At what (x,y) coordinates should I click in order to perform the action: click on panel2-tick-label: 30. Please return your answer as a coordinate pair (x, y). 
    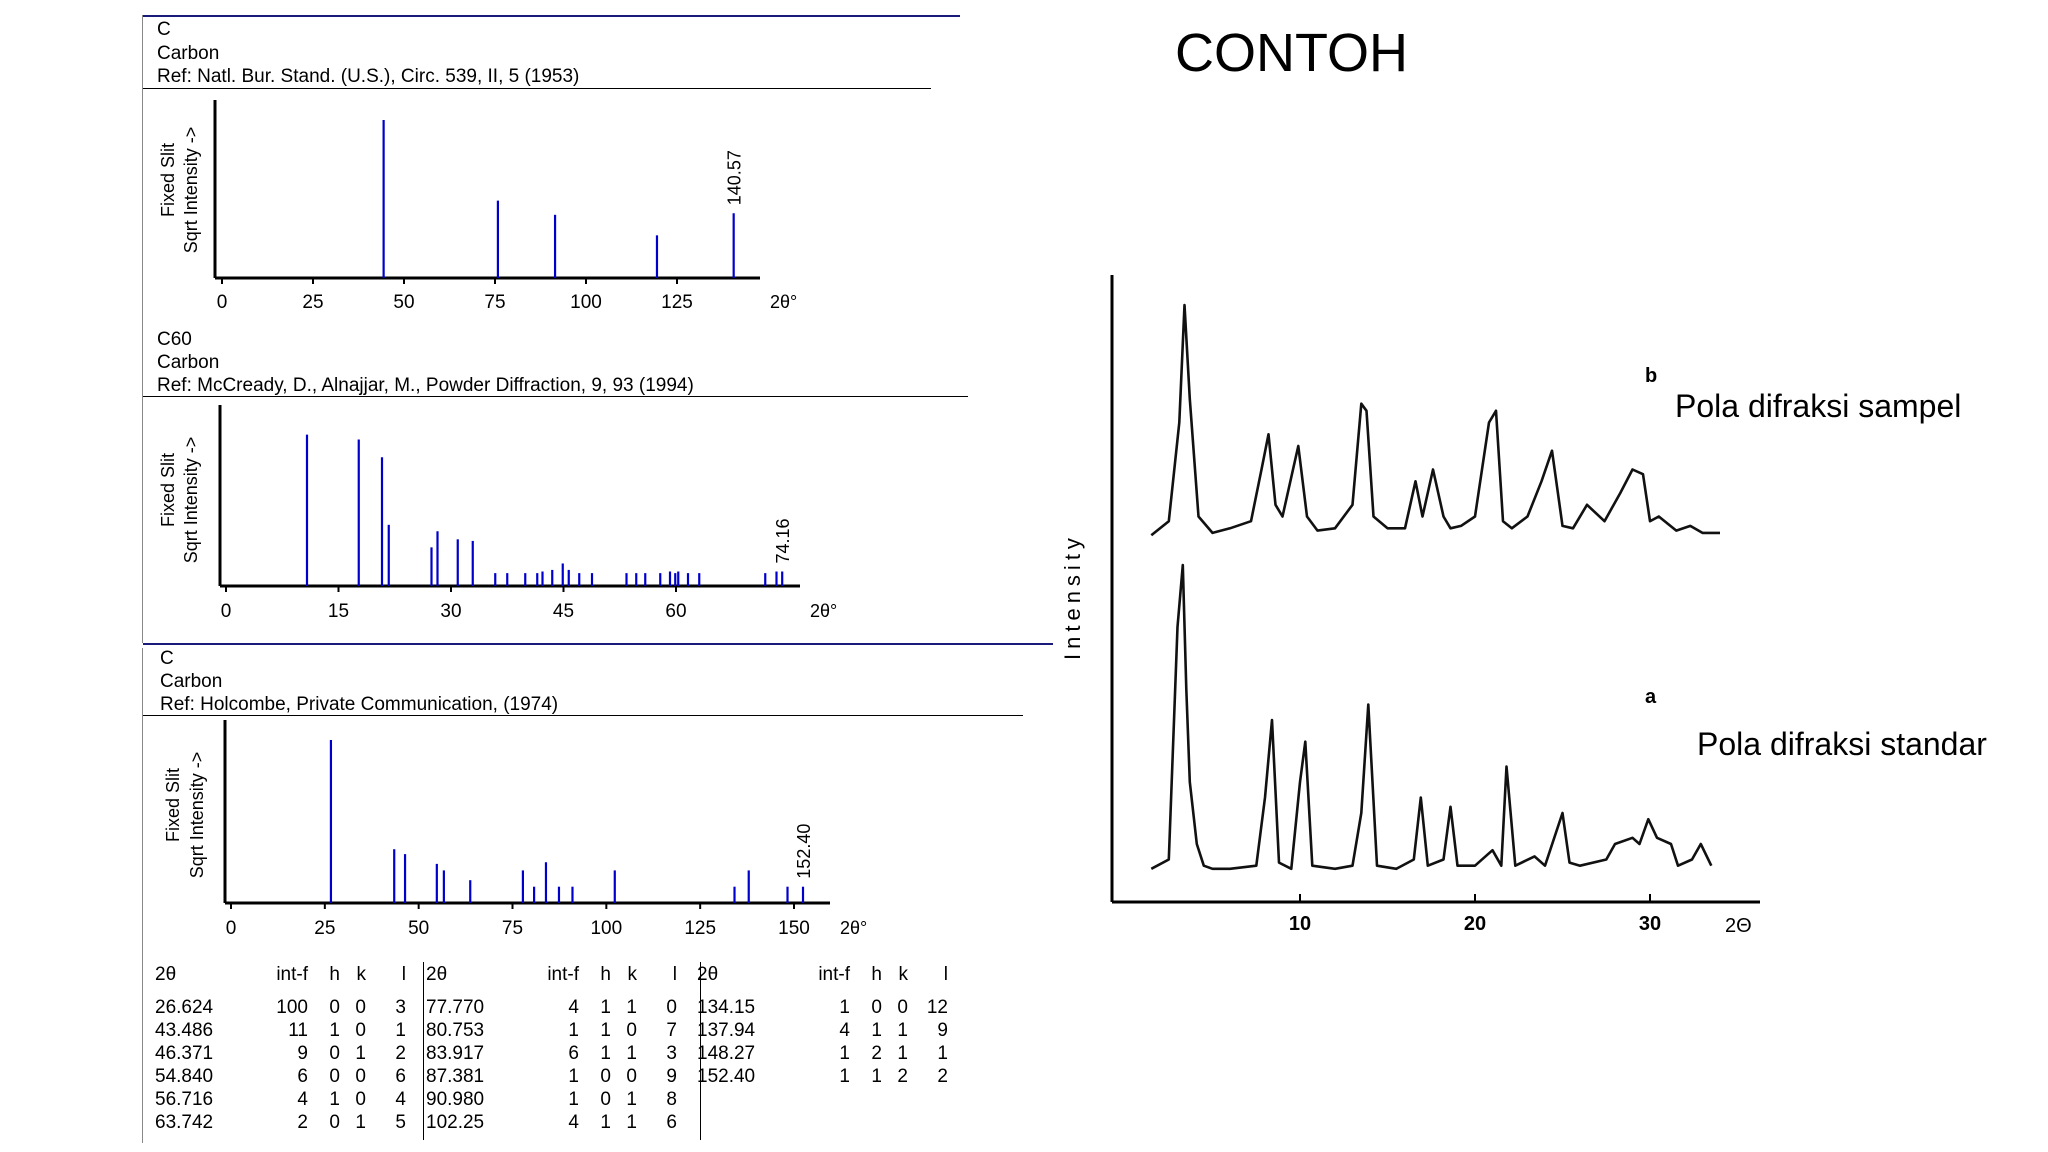
    Looking at the image, I should click on (450, 611).